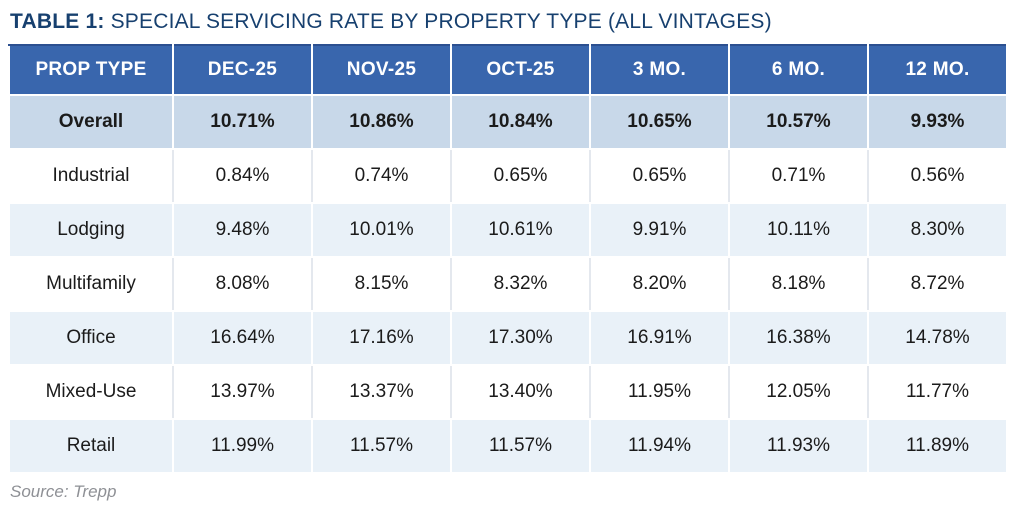 The height and width of the screenshot is (516, 1024). What do you see at coordinates (659, 392) in the screenshot?
I see `rate-cell: 11.95%` at bounding box center [659, 392].